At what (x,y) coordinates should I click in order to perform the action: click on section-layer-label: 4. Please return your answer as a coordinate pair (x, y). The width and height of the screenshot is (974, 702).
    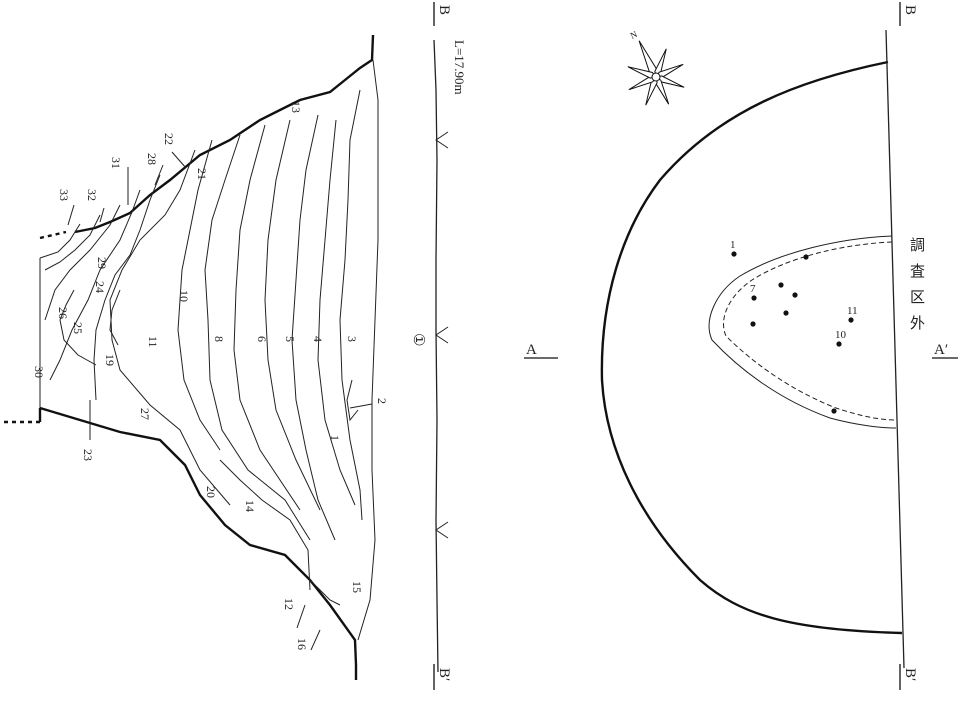
    Looking at the image, I should click on (318, 339).